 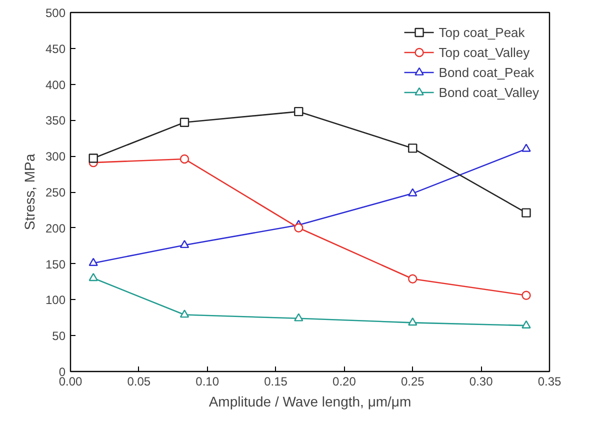 What do you see at coordinates (55, 49) in the screenshot?
I see `y-tick-label: 450` at bounding box center [55, 49].